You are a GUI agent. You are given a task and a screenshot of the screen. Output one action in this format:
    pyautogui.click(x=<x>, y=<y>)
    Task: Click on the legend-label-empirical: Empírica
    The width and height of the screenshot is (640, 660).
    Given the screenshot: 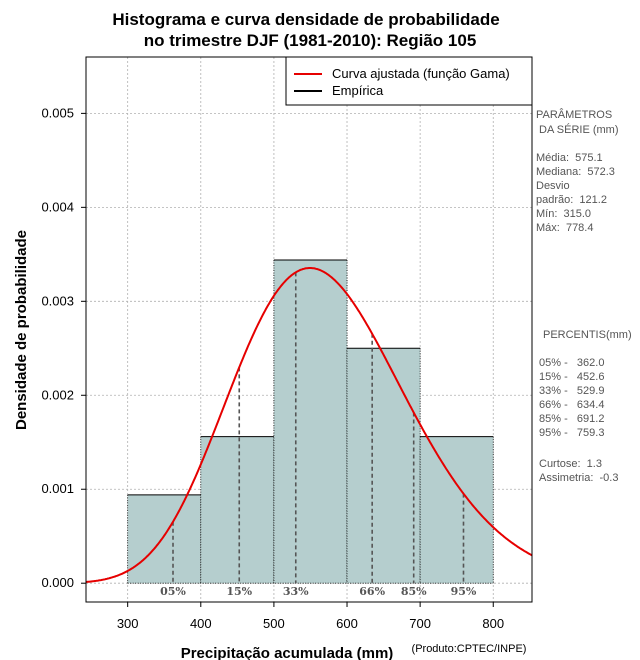 What is the action you would take?
    pyautogui.click(x=358, y=90)
    